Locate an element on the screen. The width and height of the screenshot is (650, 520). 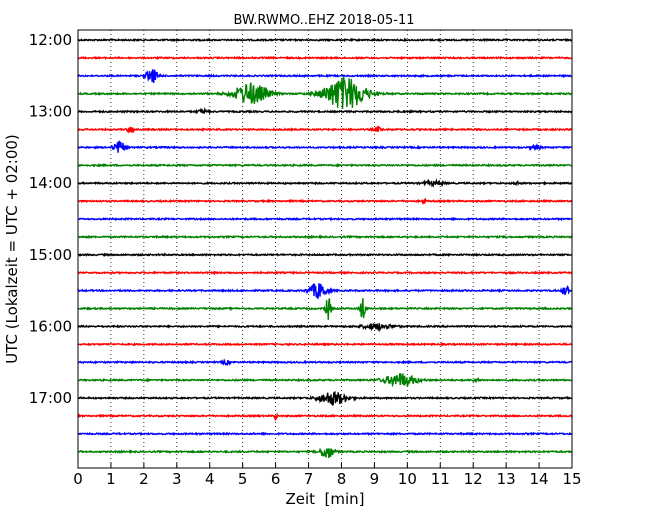
x-tick-label: 10 is located at coordinates (407, 479).